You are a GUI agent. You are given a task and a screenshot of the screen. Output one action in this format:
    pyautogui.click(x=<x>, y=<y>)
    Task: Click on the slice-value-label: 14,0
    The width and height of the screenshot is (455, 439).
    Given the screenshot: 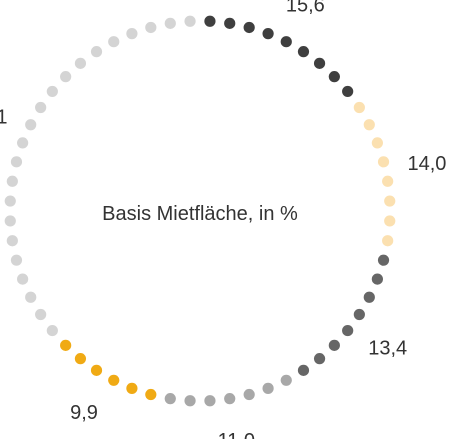 What is the action you would take?
    pyautogui.click(x=426, y=164)
    